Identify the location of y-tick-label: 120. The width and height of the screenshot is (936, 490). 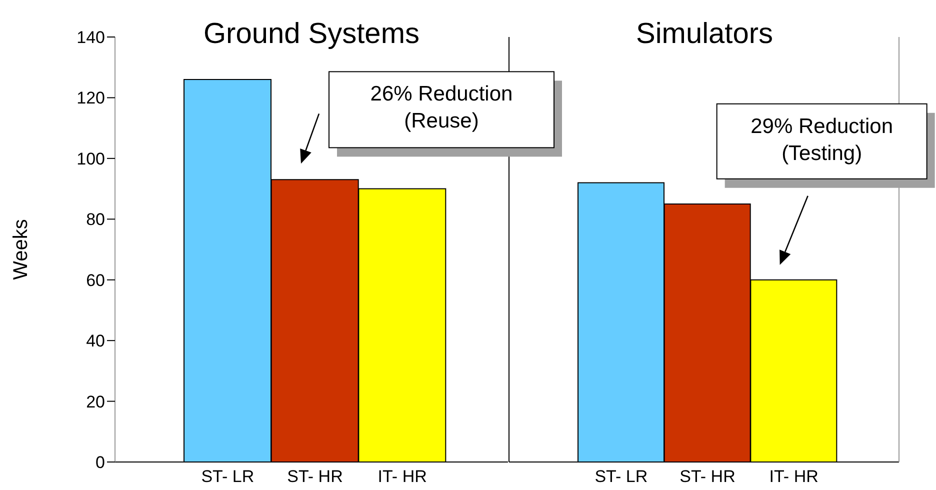
(90, 98).